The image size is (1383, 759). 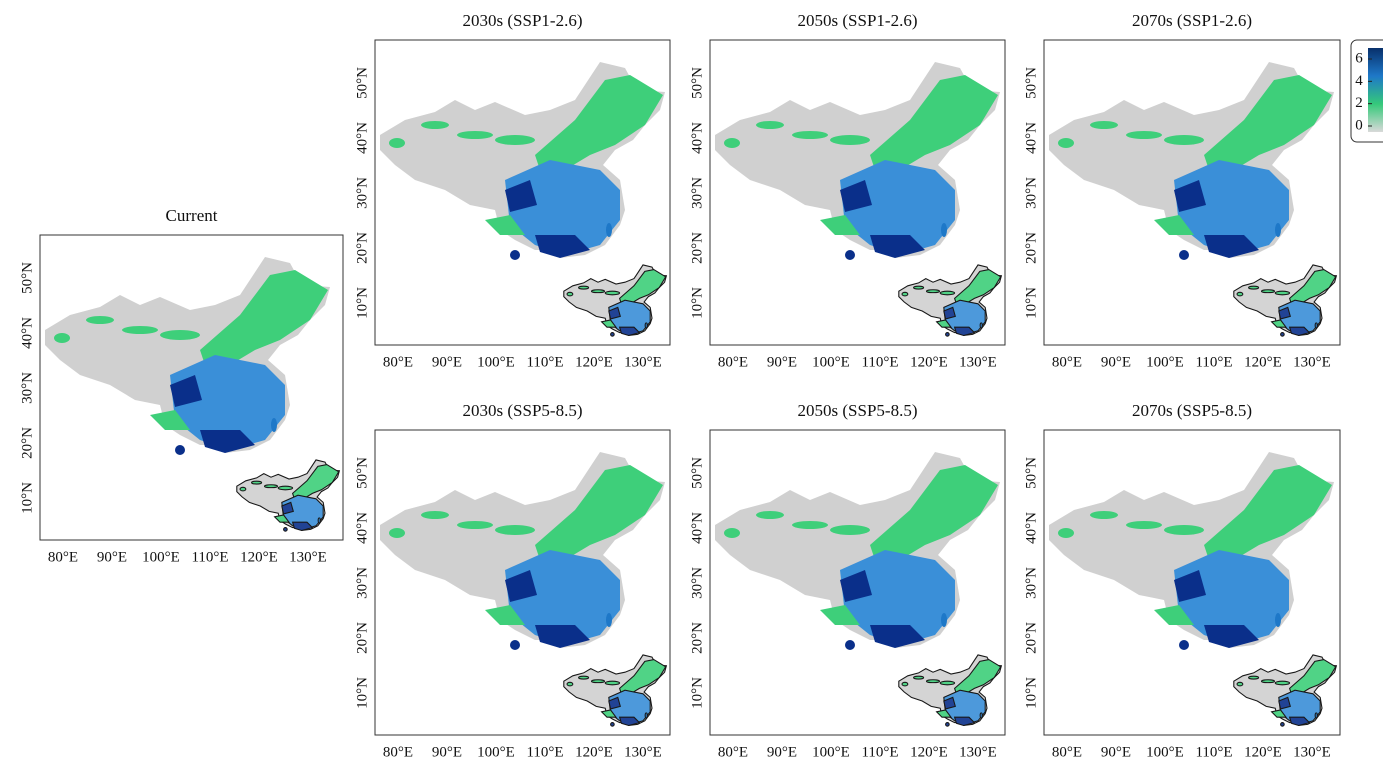 What do you see at coordinates (1359, 125) in the screenshot?
I see `legend-tick-label: 0` at bounding box center [1359, 125].